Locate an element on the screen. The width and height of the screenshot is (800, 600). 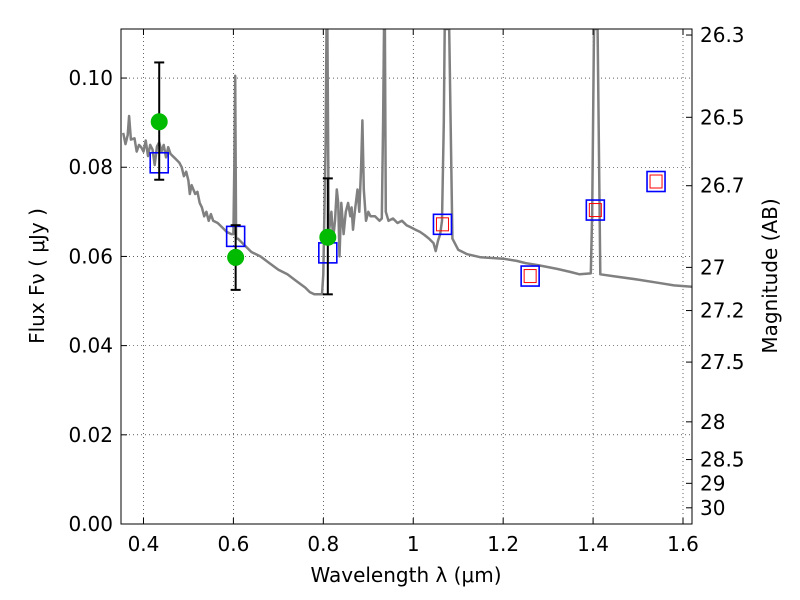
mag-tick-label: 27.5 is located at coordinates (722, 362).